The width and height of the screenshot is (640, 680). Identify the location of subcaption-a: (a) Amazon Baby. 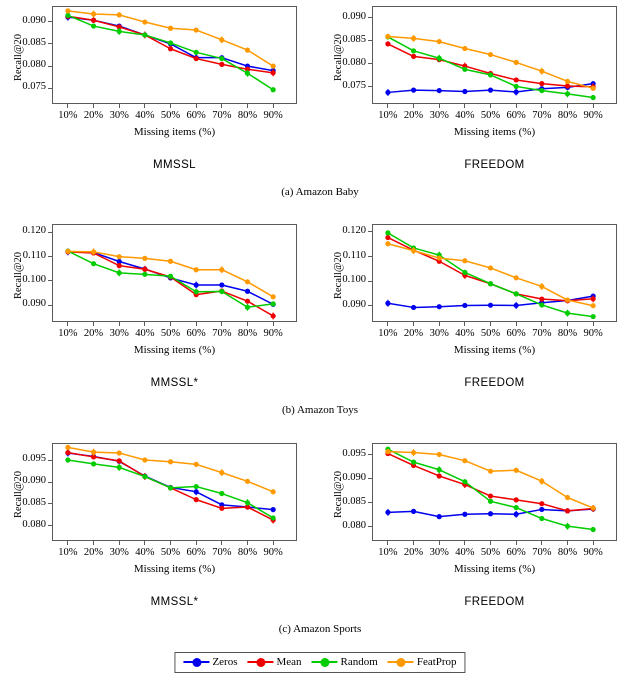
(320, 192).